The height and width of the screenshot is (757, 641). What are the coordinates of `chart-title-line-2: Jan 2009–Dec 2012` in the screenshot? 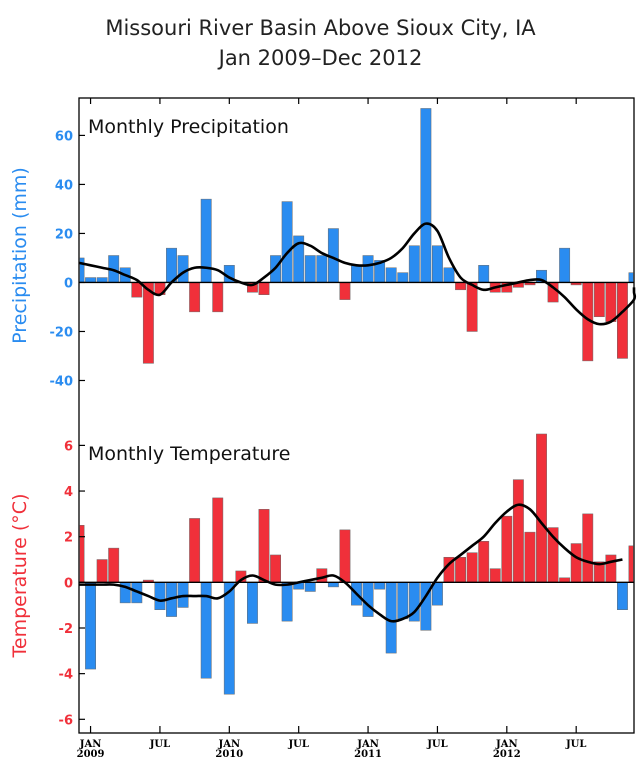 It's located at (320, 58).